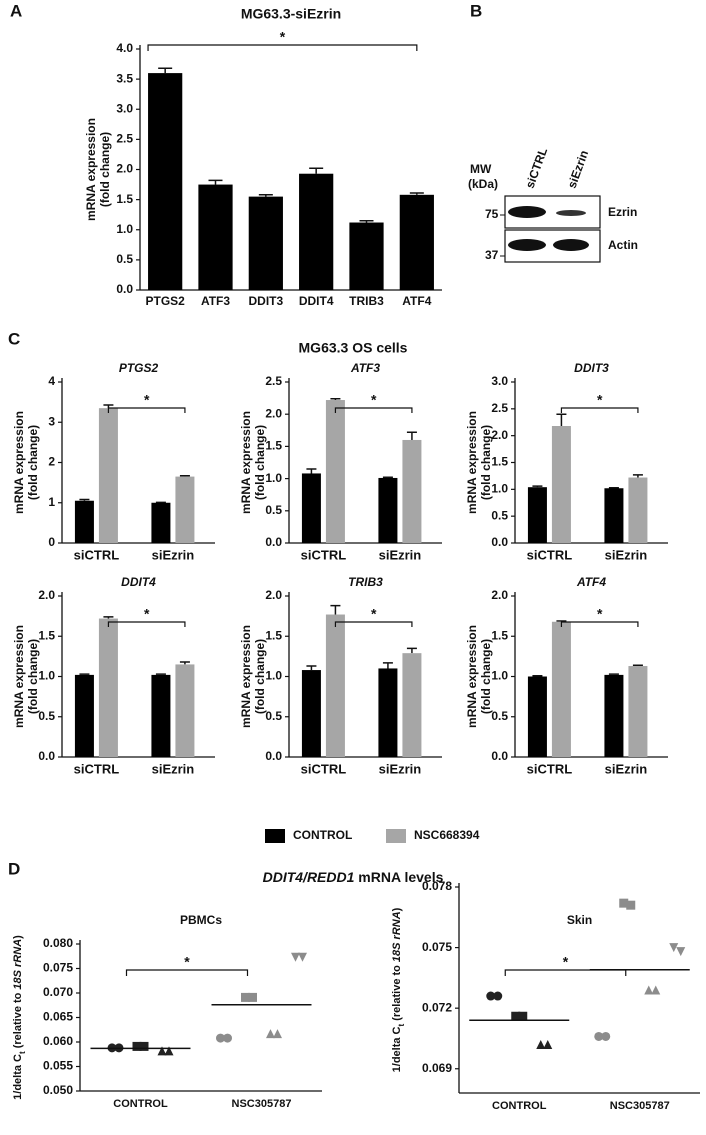 This screenshot has height=1135, width=706. Describe the element at coordinates (58, 1041) in the screenshot. I see `y-tick-label: 0.060` at that location.